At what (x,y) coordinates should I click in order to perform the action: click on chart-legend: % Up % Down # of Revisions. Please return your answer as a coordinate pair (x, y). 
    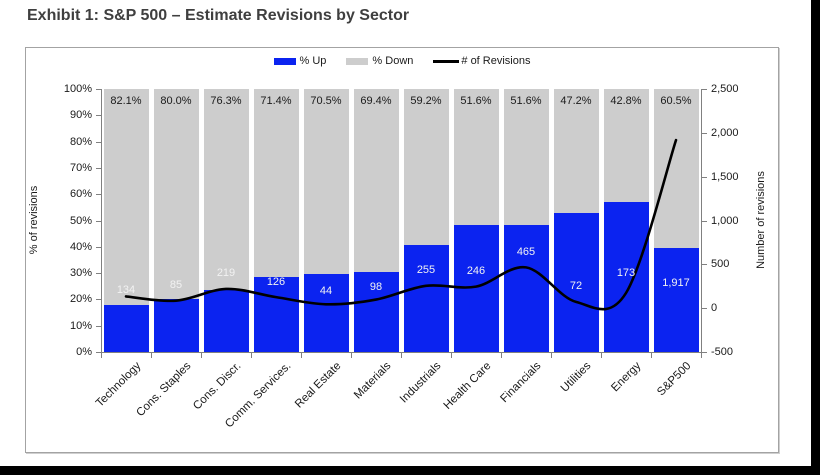
    Looking at the image, I should click on (402, 61).